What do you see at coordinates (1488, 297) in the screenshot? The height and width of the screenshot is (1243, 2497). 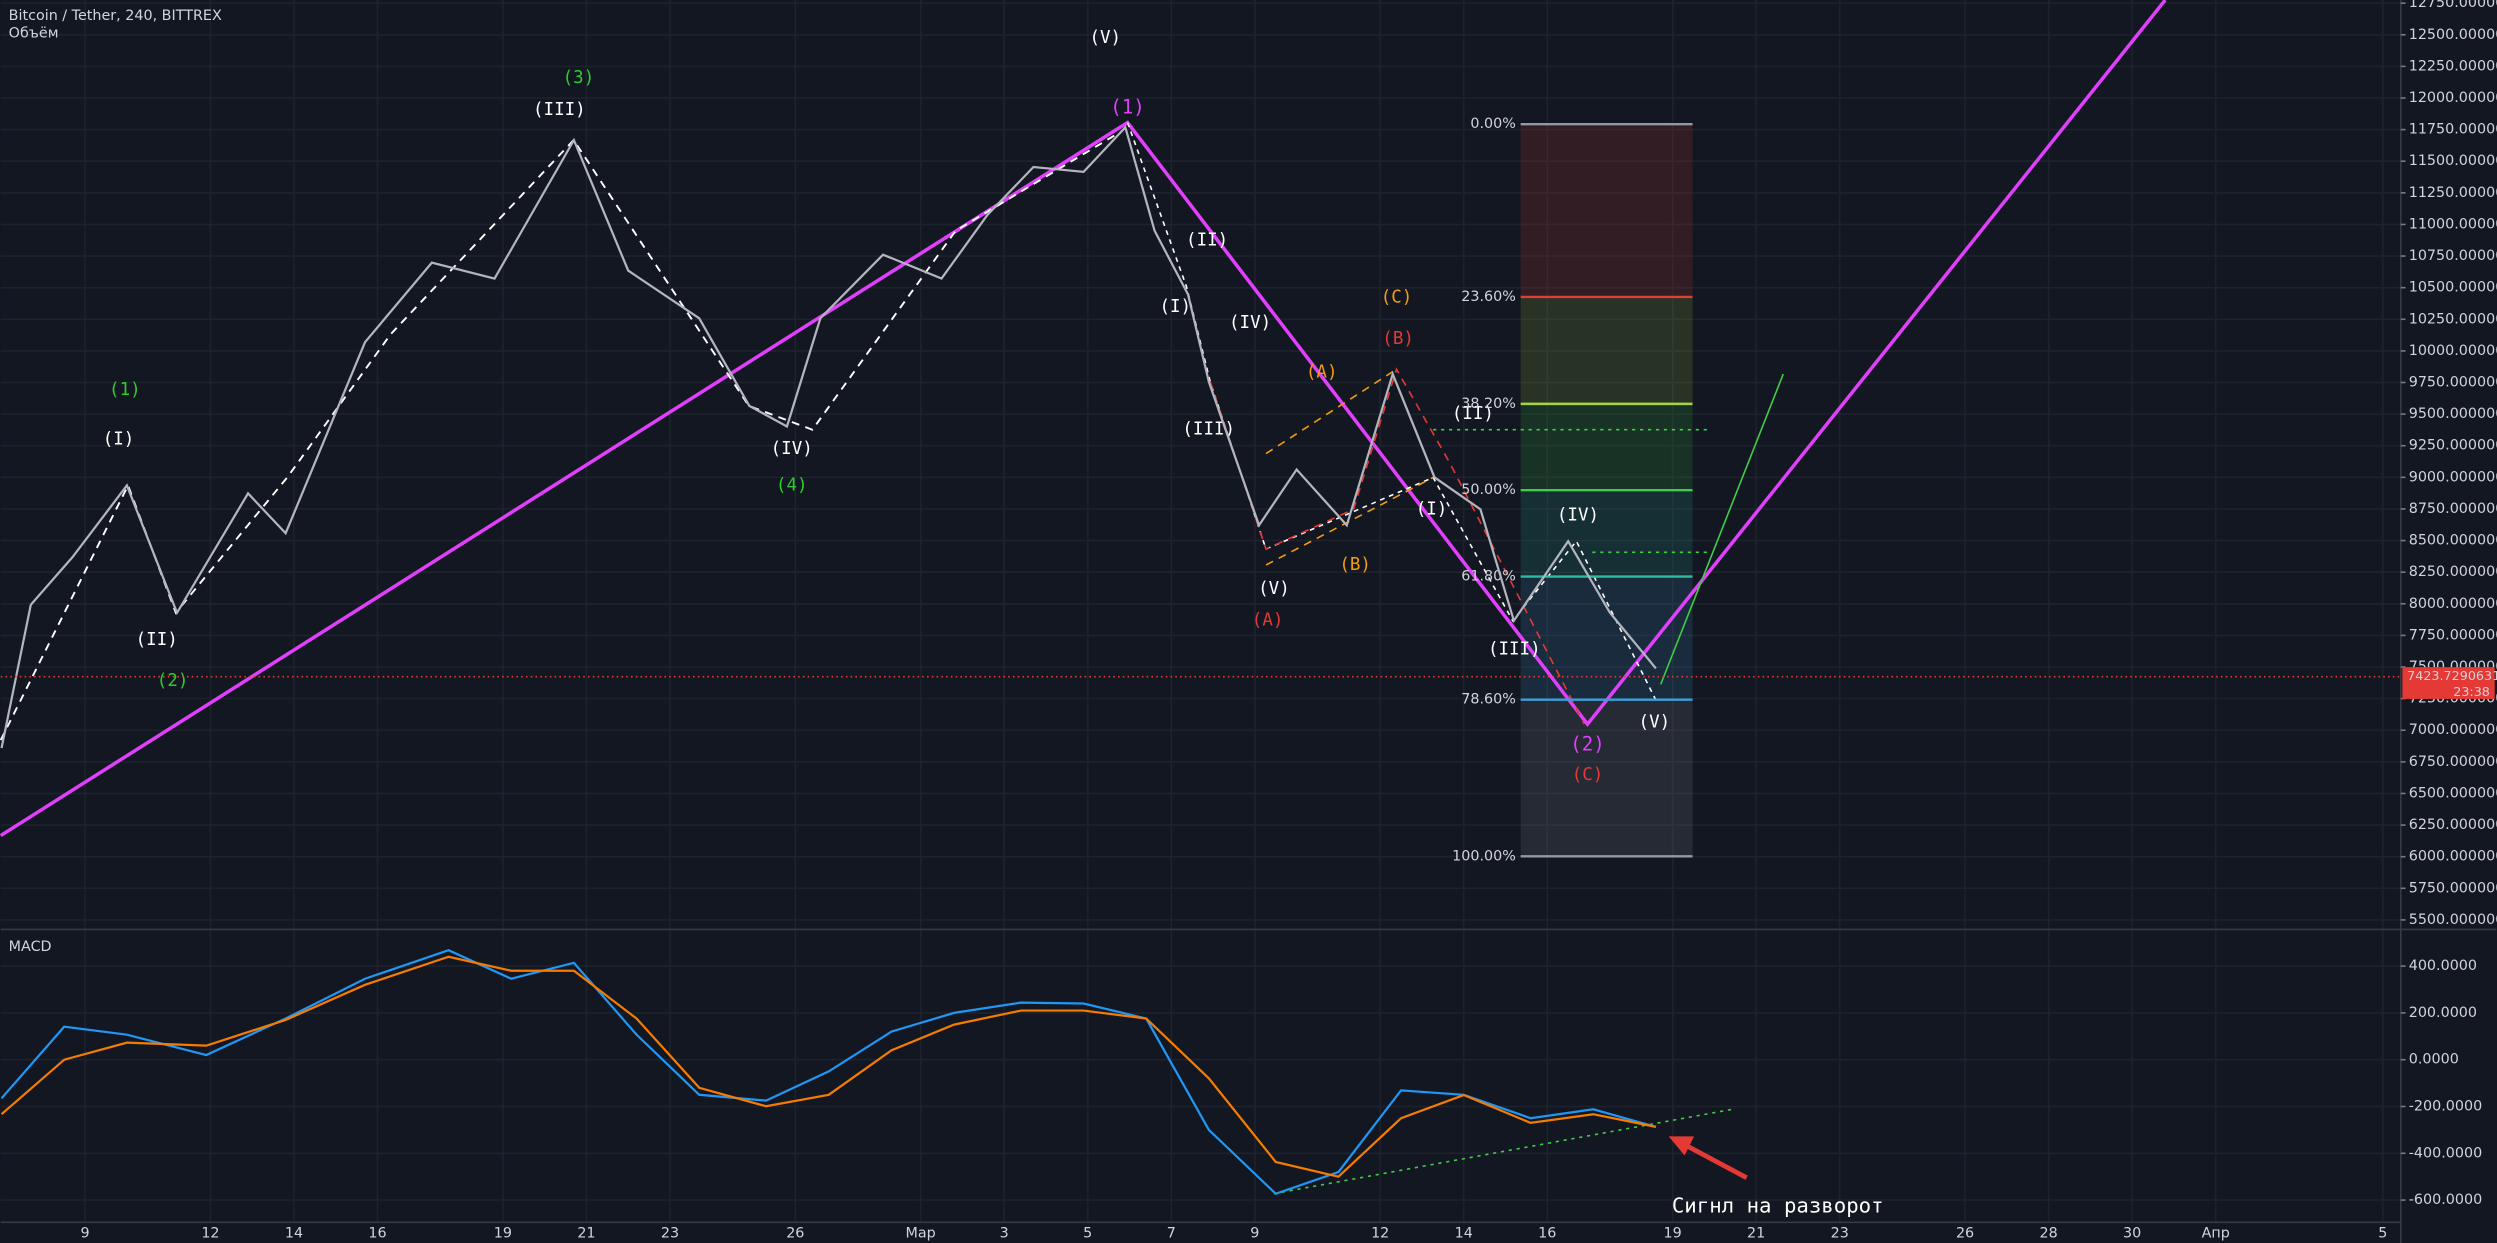 I see `fib-label: 23.60%` at bounding box center [1488, 297].